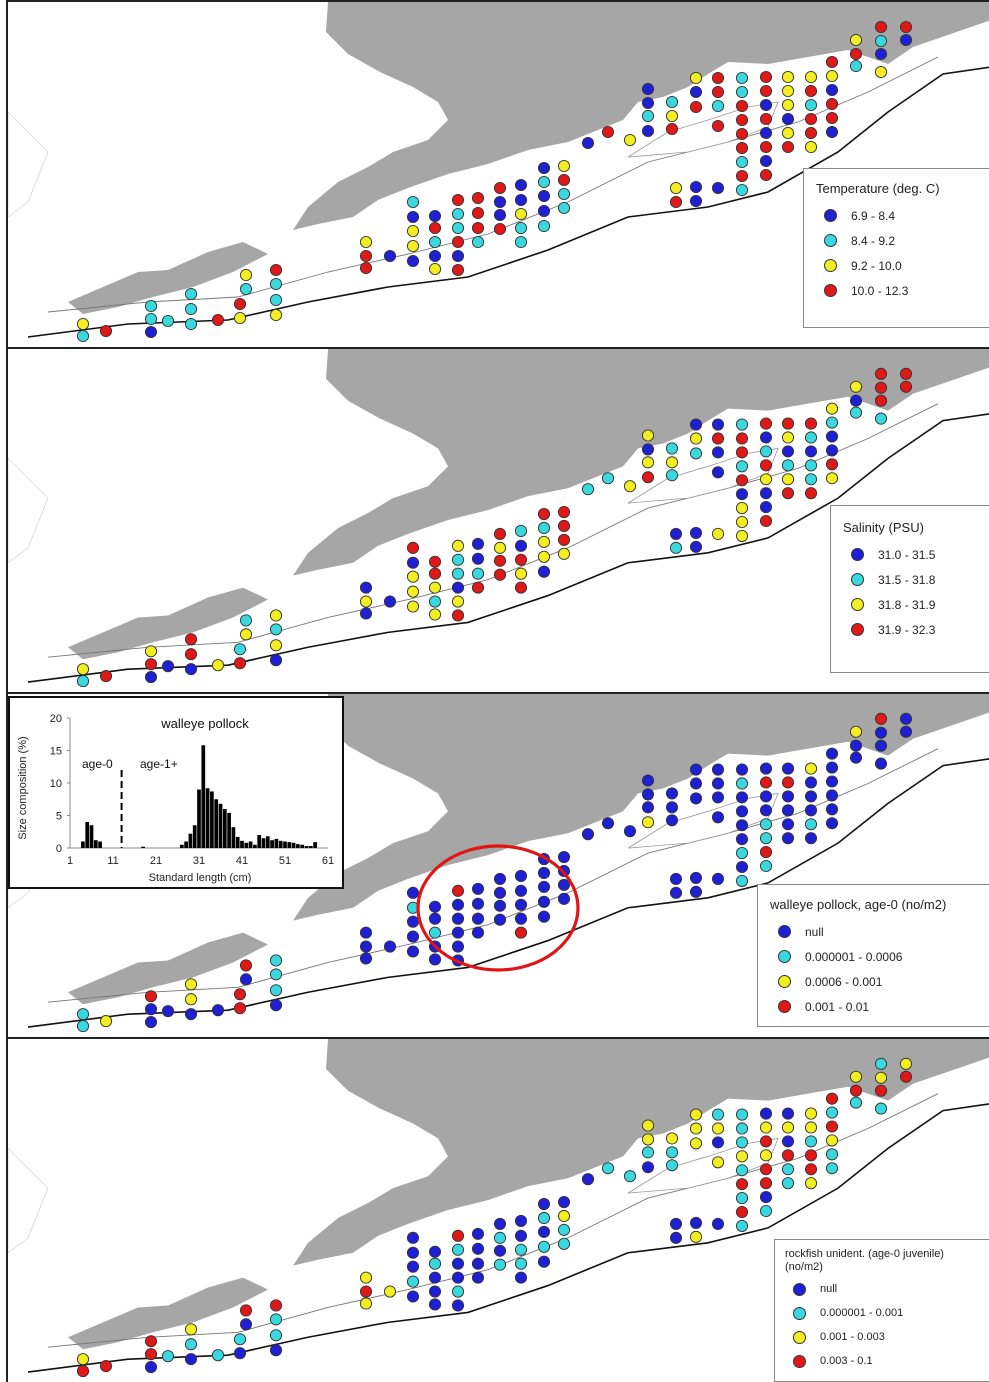 This screenshot has width=989, height=1382. What do you see at coordinates (873, 240) in the screenshot?
I see `legend-label: 8.4 - 9.2` at bounding box center [873, 240].